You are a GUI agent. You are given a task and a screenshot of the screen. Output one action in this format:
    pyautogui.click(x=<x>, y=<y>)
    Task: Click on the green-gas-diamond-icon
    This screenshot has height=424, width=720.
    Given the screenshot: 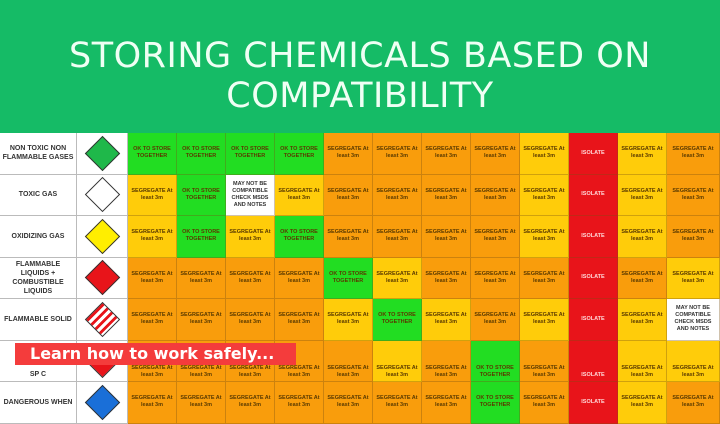 What is the action you would take?
    pyautogui.click(x=102, y=153)
    